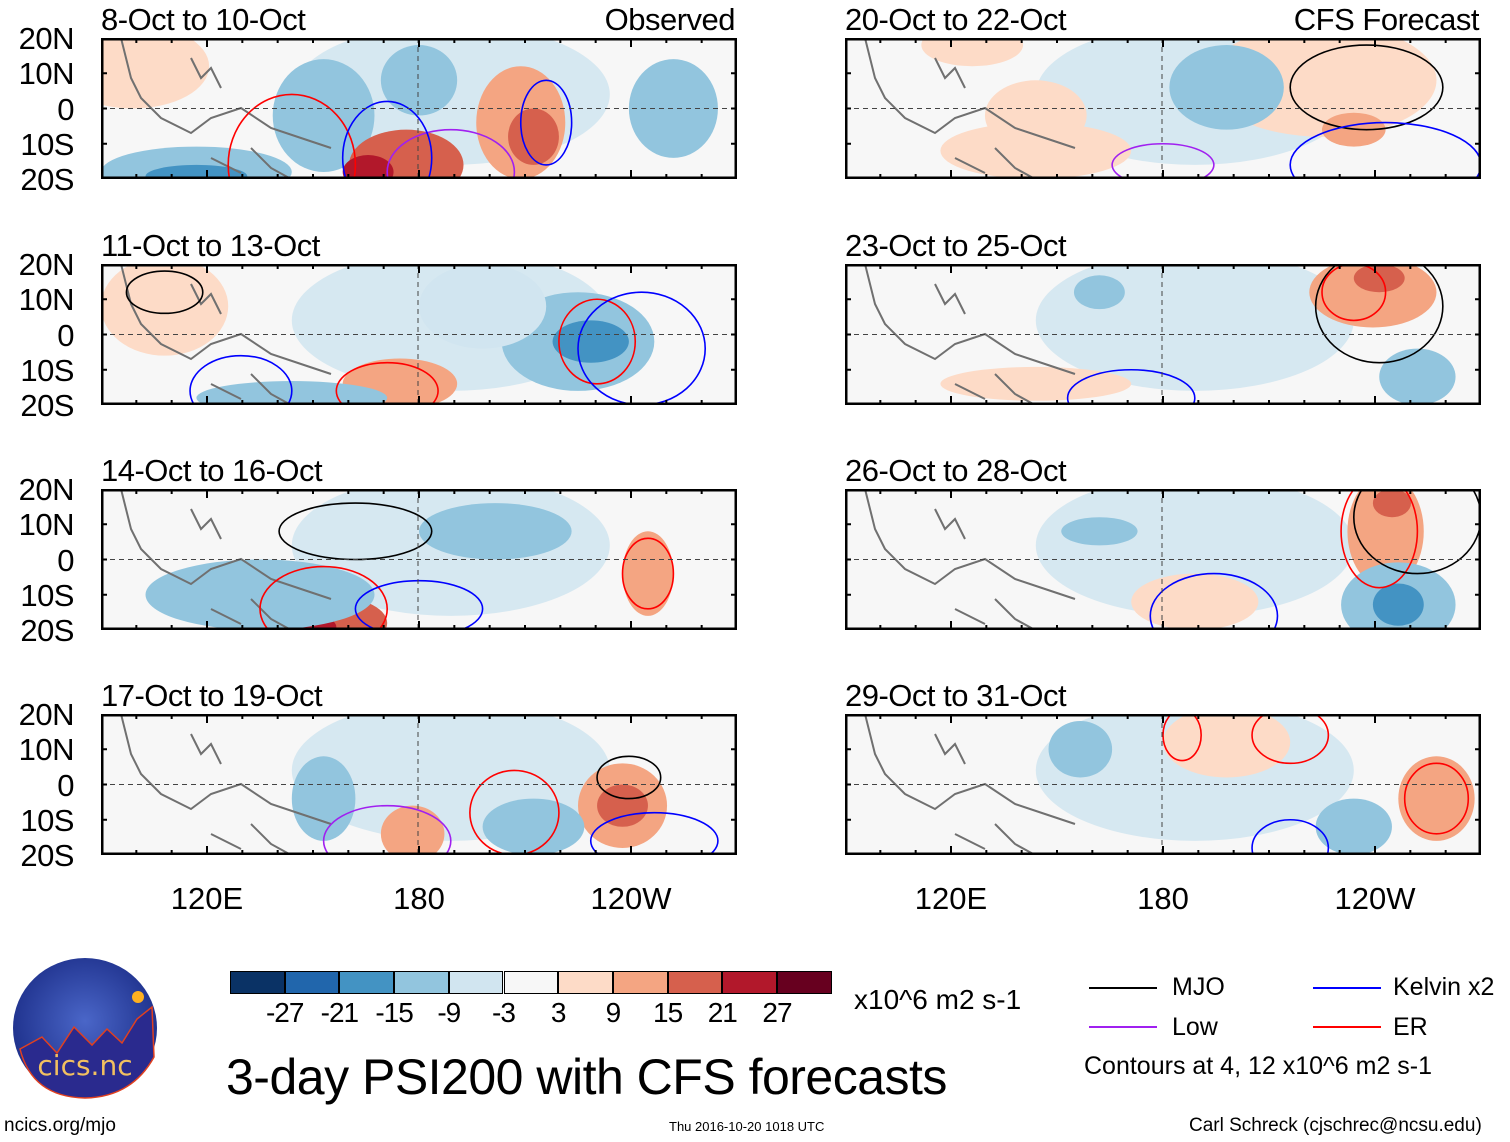 Image resolution: width=1510 pixels, height=1142 pixels. What do you see at coordinates (84, 1065) in the screenshot?
I see `logo-text: cics.nc` at bounding box center [84, 1065].